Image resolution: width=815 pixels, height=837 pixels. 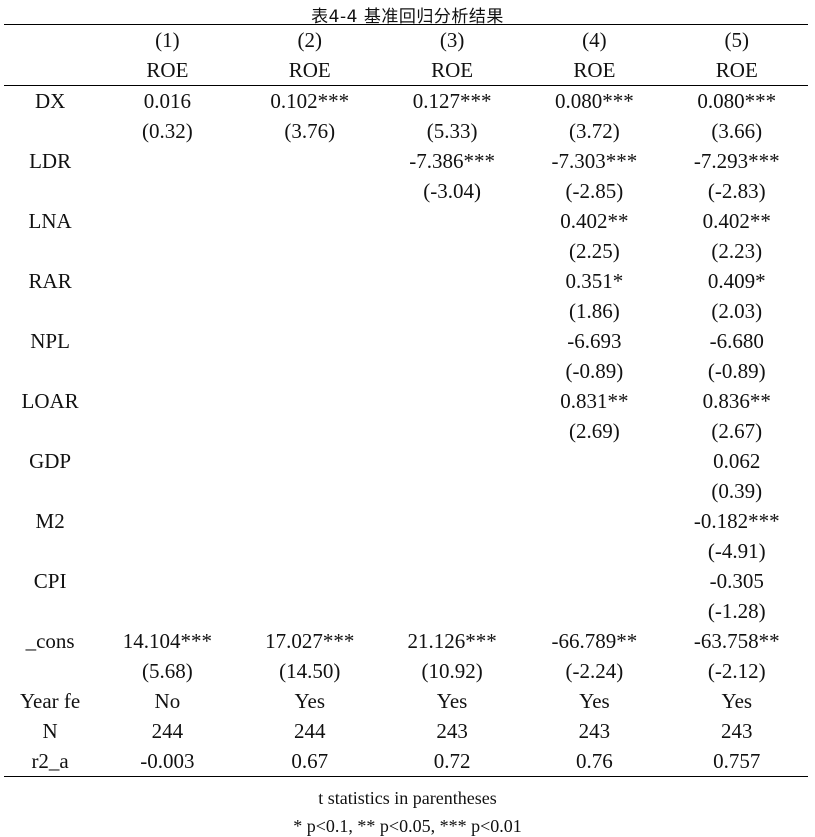 What do you see at coordinates (736, 611) in the screenshot?
I see `tstat-cell: (-1.28)` at bounding box center [736, 611].